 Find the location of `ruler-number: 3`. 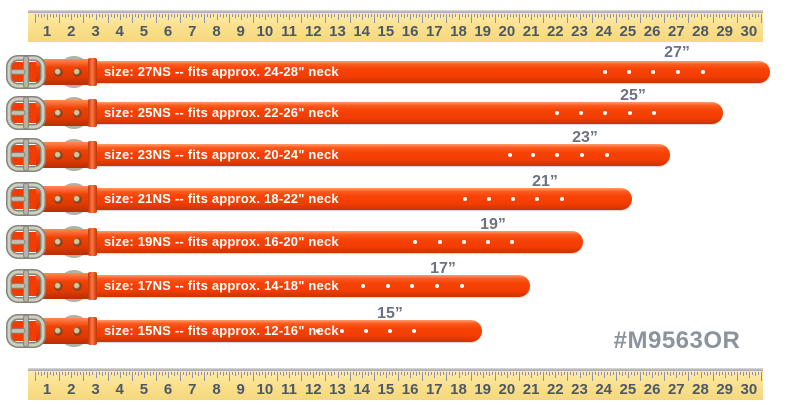

ruler-number: 3 is located at coordinates (95, 389).